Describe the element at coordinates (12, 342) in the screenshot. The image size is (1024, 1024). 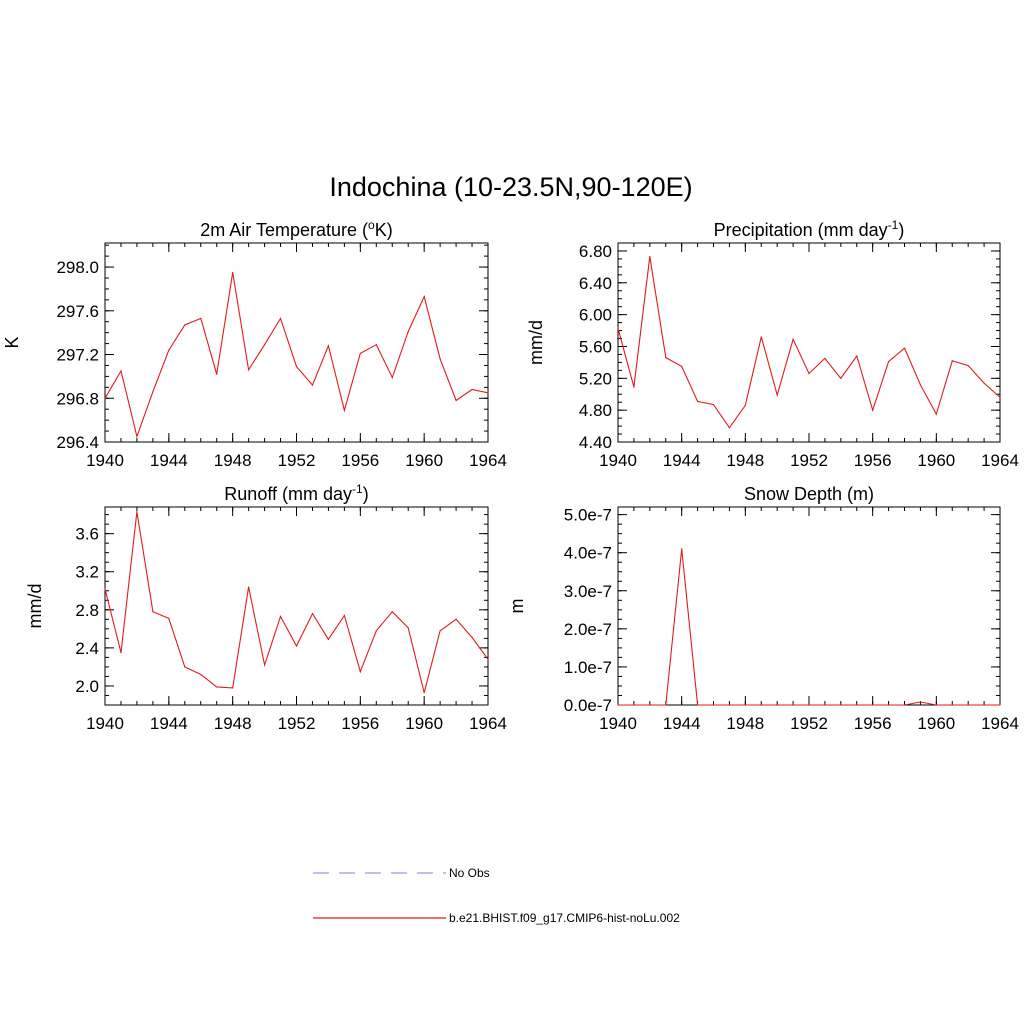
I see `y-axis-label: K` at that location.